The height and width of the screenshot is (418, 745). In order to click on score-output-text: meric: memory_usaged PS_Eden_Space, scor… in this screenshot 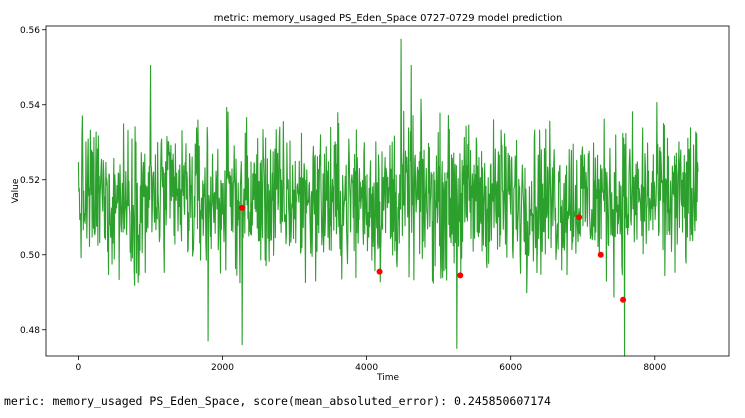, I will do `click(277, 401)`.